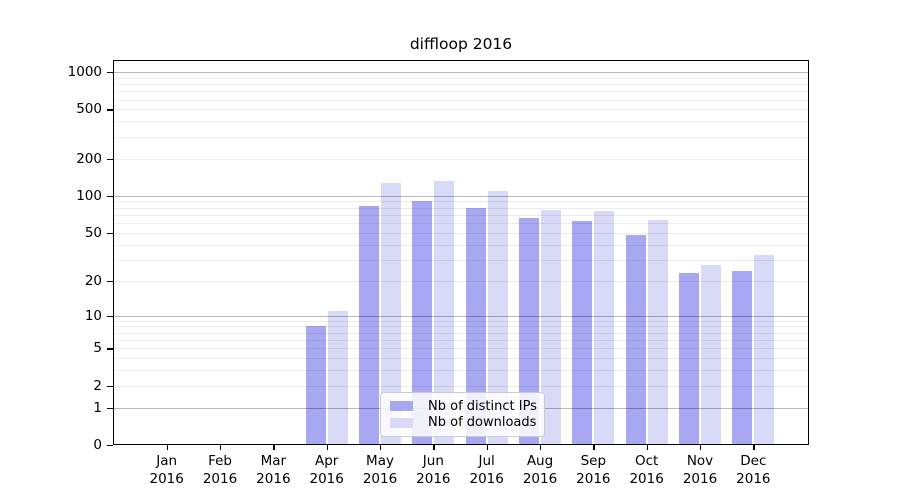 The width and height of the screenshot is (900, 500). I want to click on legend: Nb of distinct IPs Nb of downloads, so click(462, 414).